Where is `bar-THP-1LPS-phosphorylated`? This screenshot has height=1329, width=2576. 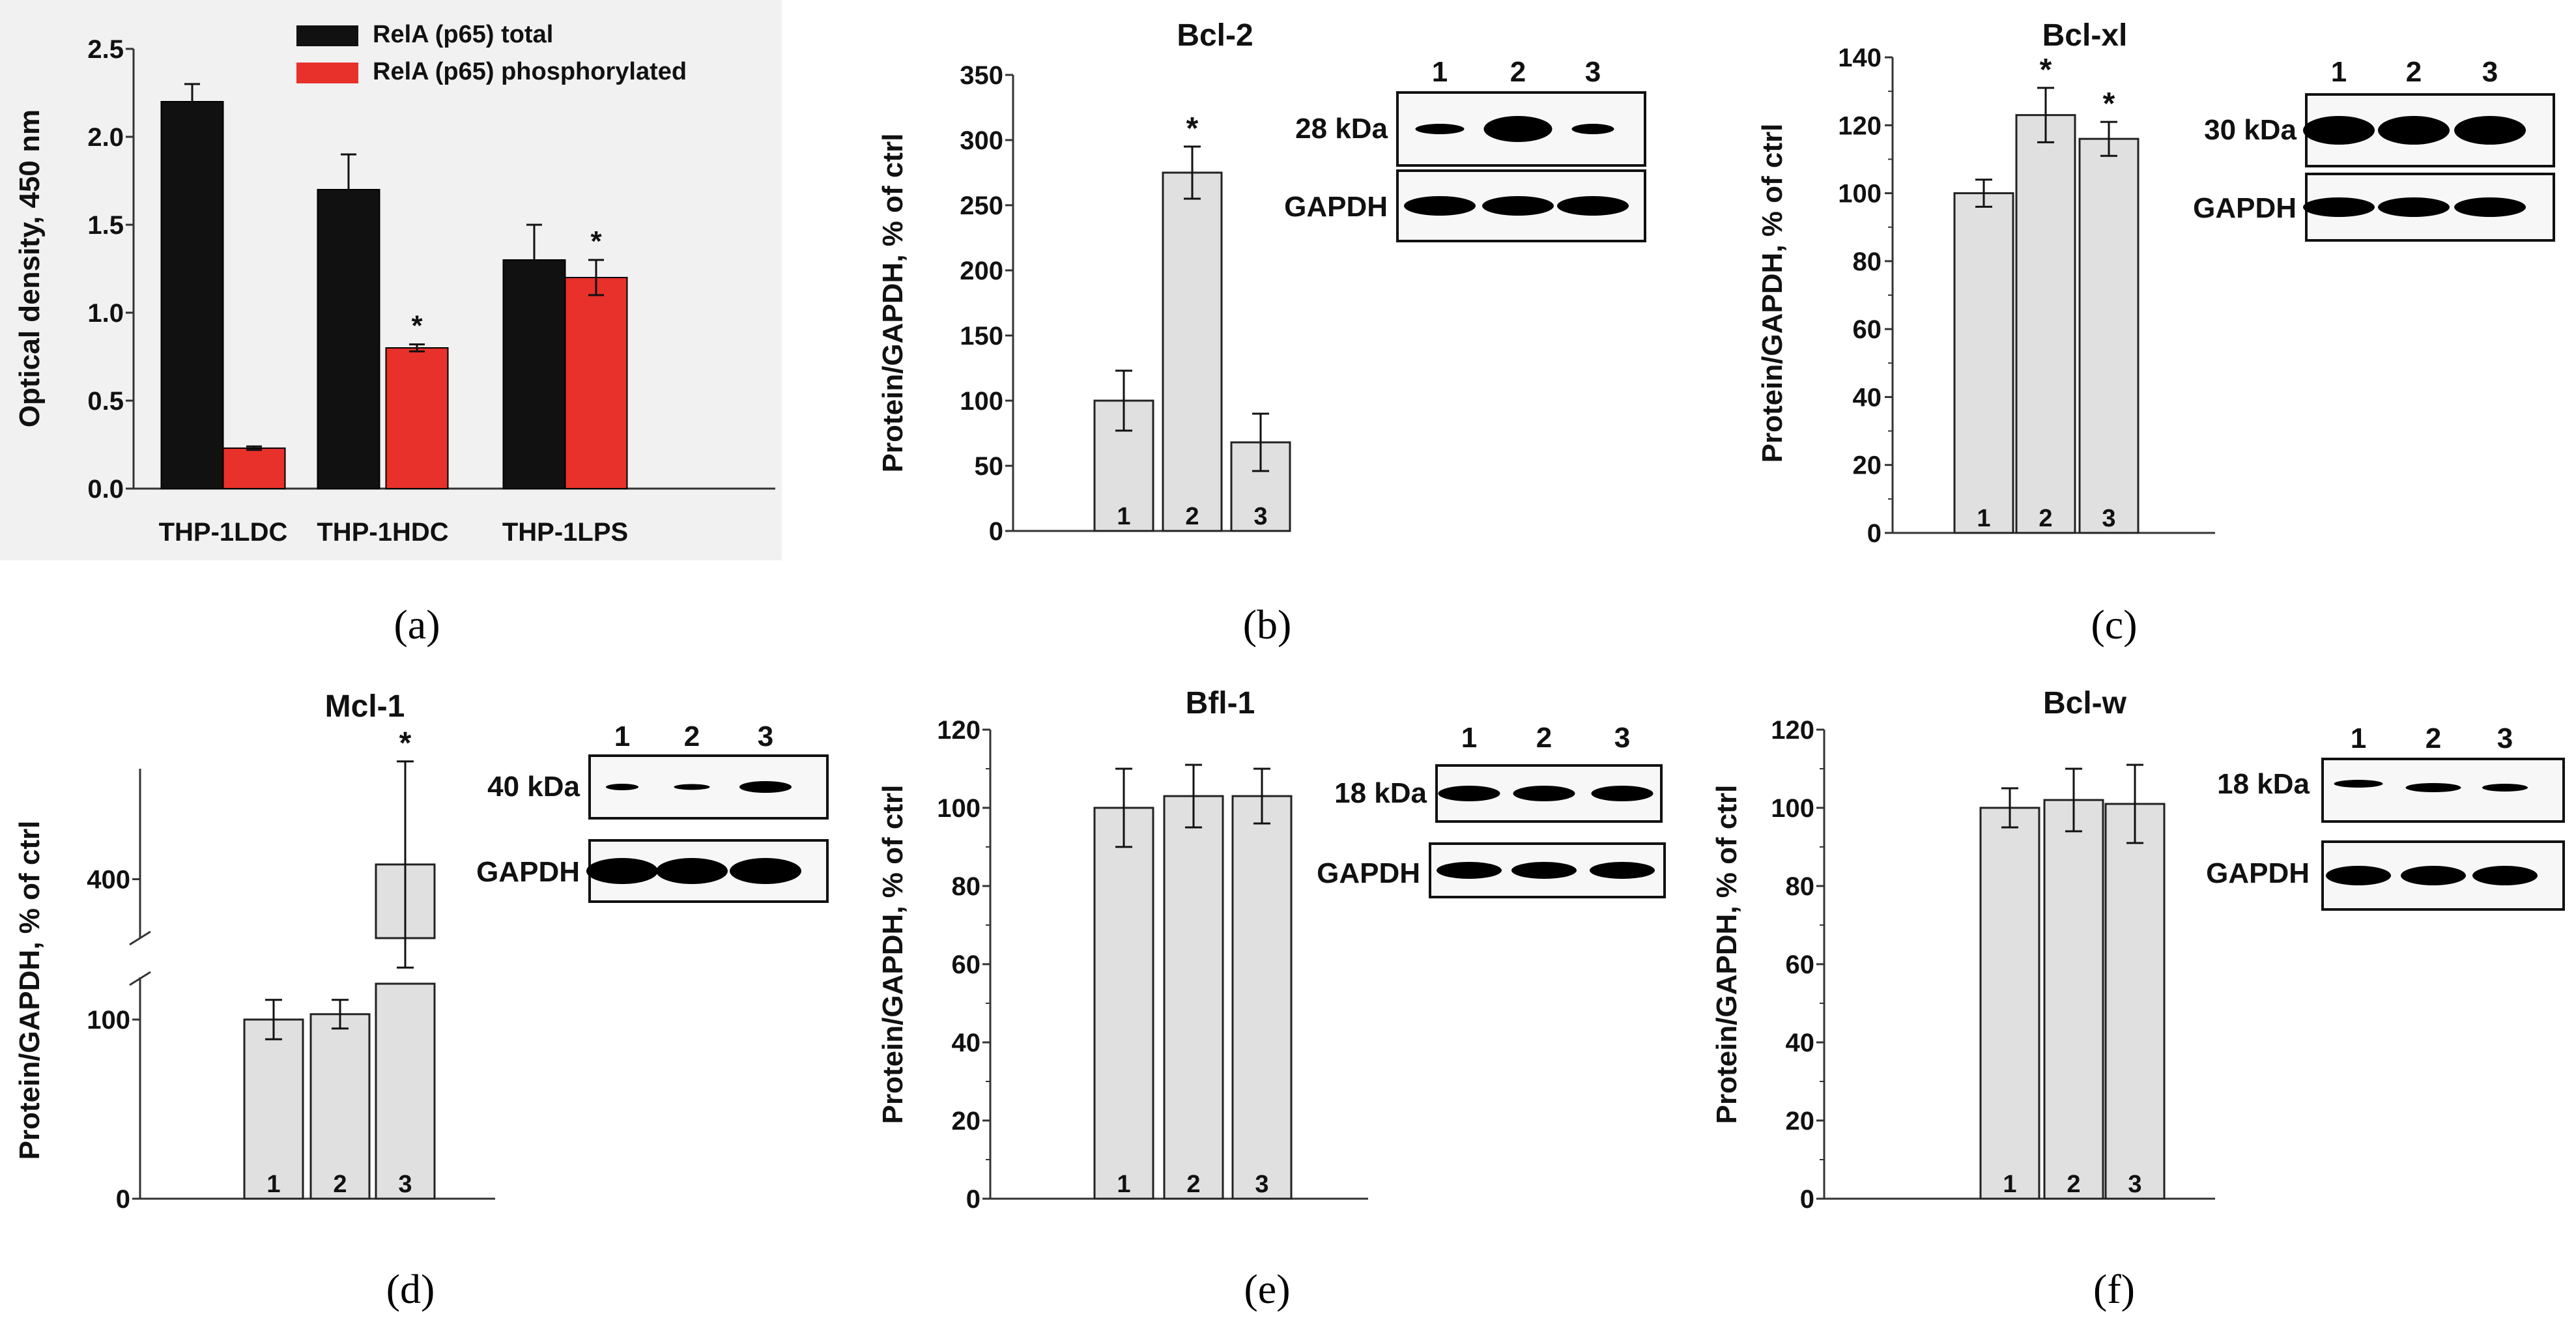
bar-THP-1LPS-phosphorylated is located at coordinates (596, 383).